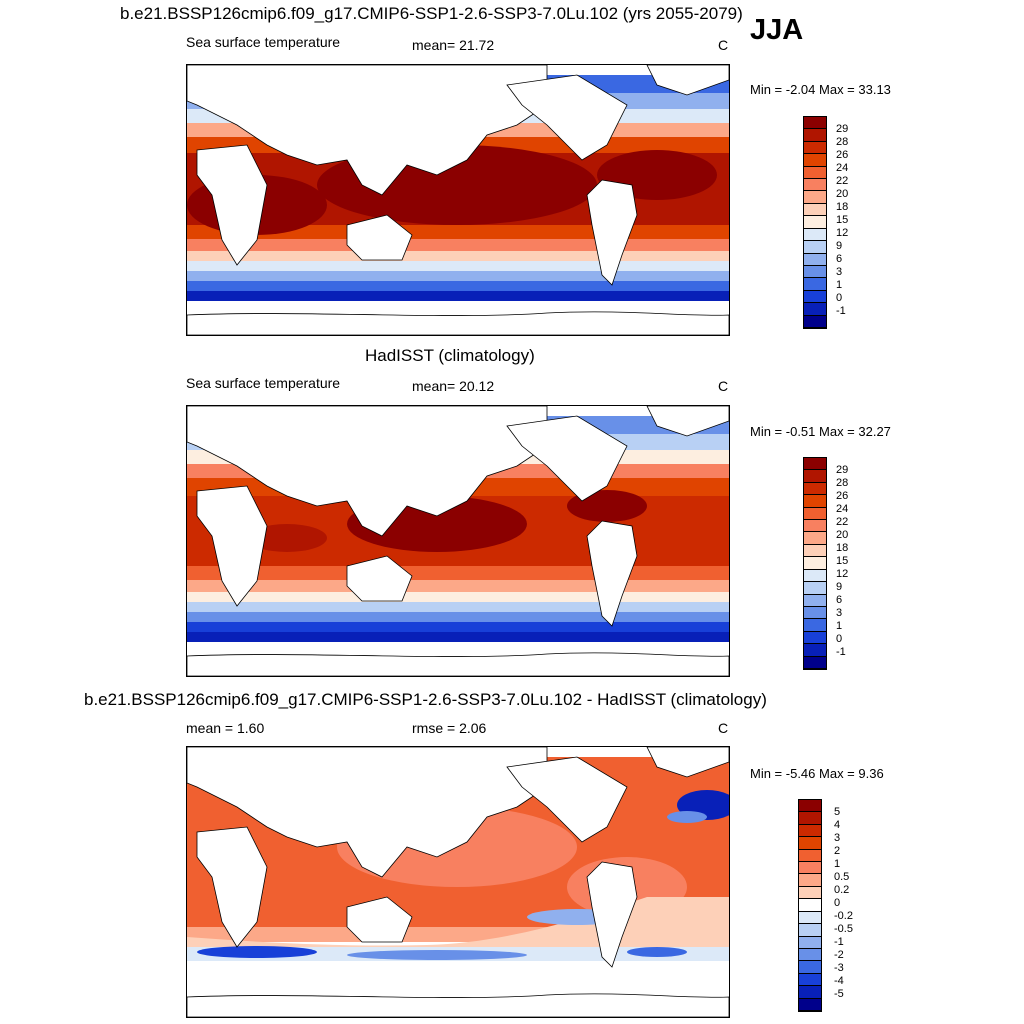 The width and height of the screenshot is (1024, 1024). What do you see at coordinates (839, 626) in the screenshot?
I see `panel2-cb-label: 1` at bounding box center [839, 626].